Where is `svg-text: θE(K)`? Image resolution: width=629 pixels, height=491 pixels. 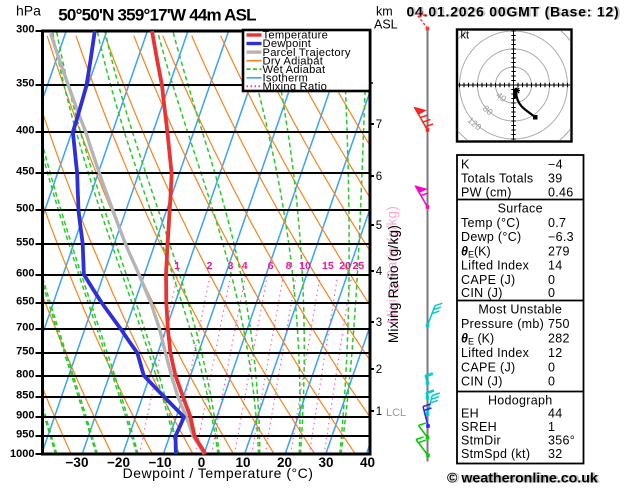
svg-text: θE(K) is located at coordinates (476, 251).